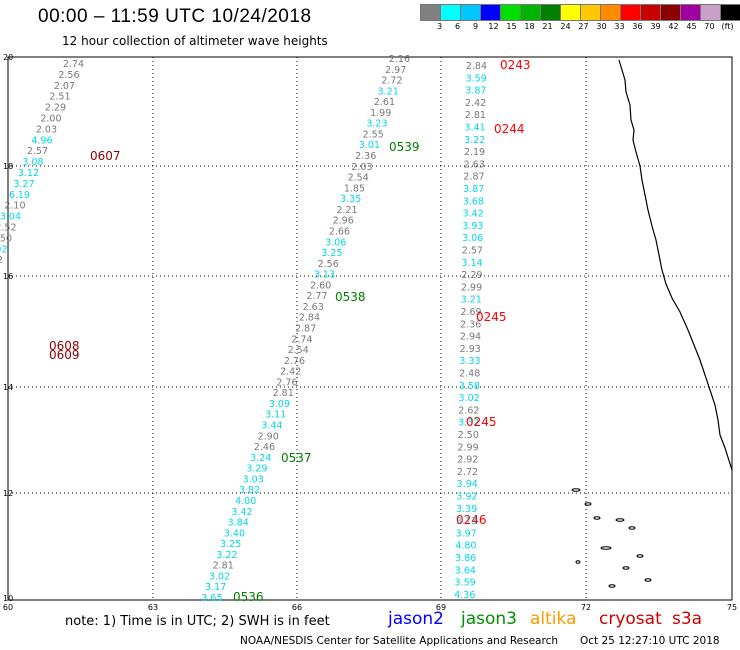 This screenshot has width=740, height=650. I want to click on scale-label: 45, so click(691, 26).